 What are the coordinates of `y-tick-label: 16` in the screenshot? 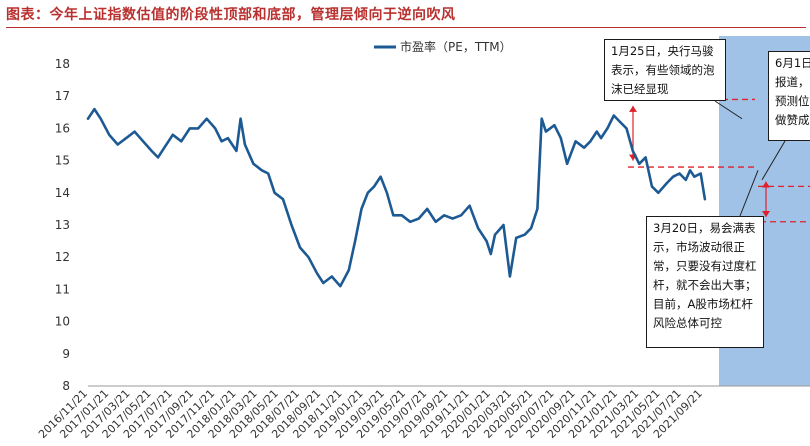 It's located at (62, 128).